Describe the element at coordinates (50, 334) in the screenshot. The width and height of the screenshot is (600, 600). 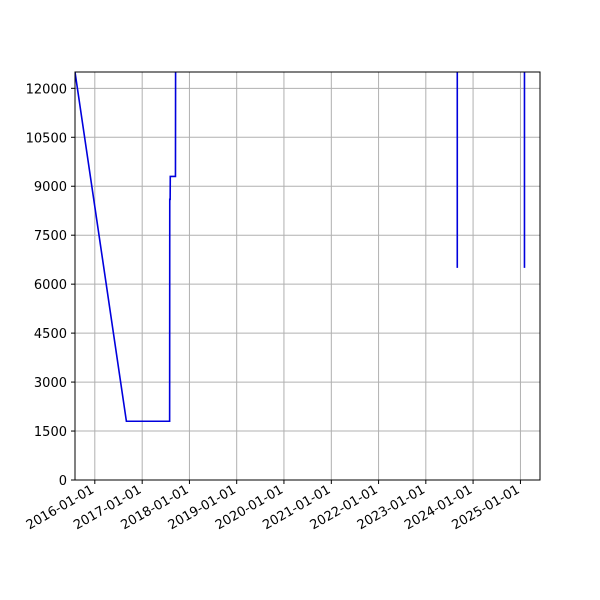
I see `y-tick-label: 4500` at that location.